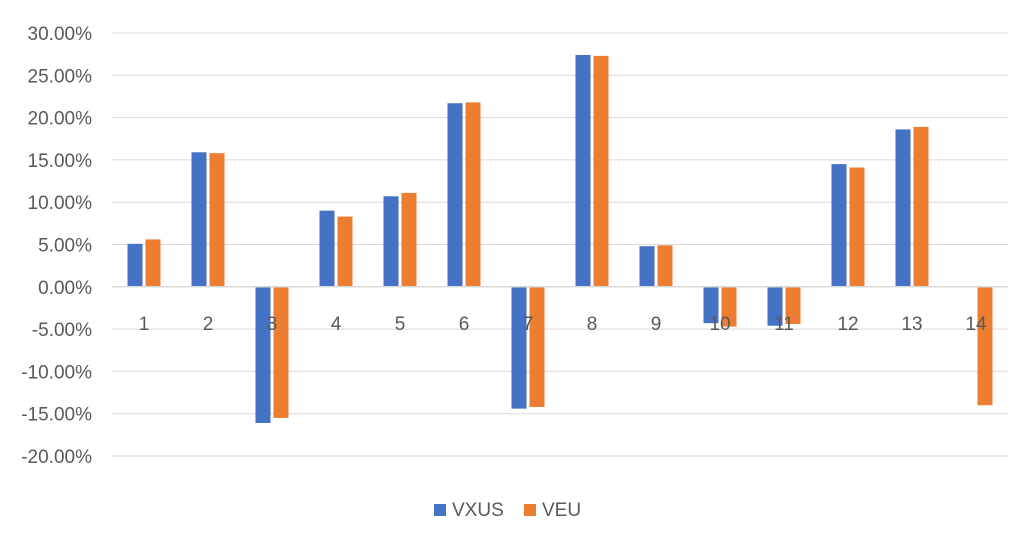 The image size is (1024, 542). Describe the element at coordinates (784, 324) in the screenshot. I see `x-category-label: 11` at that location.